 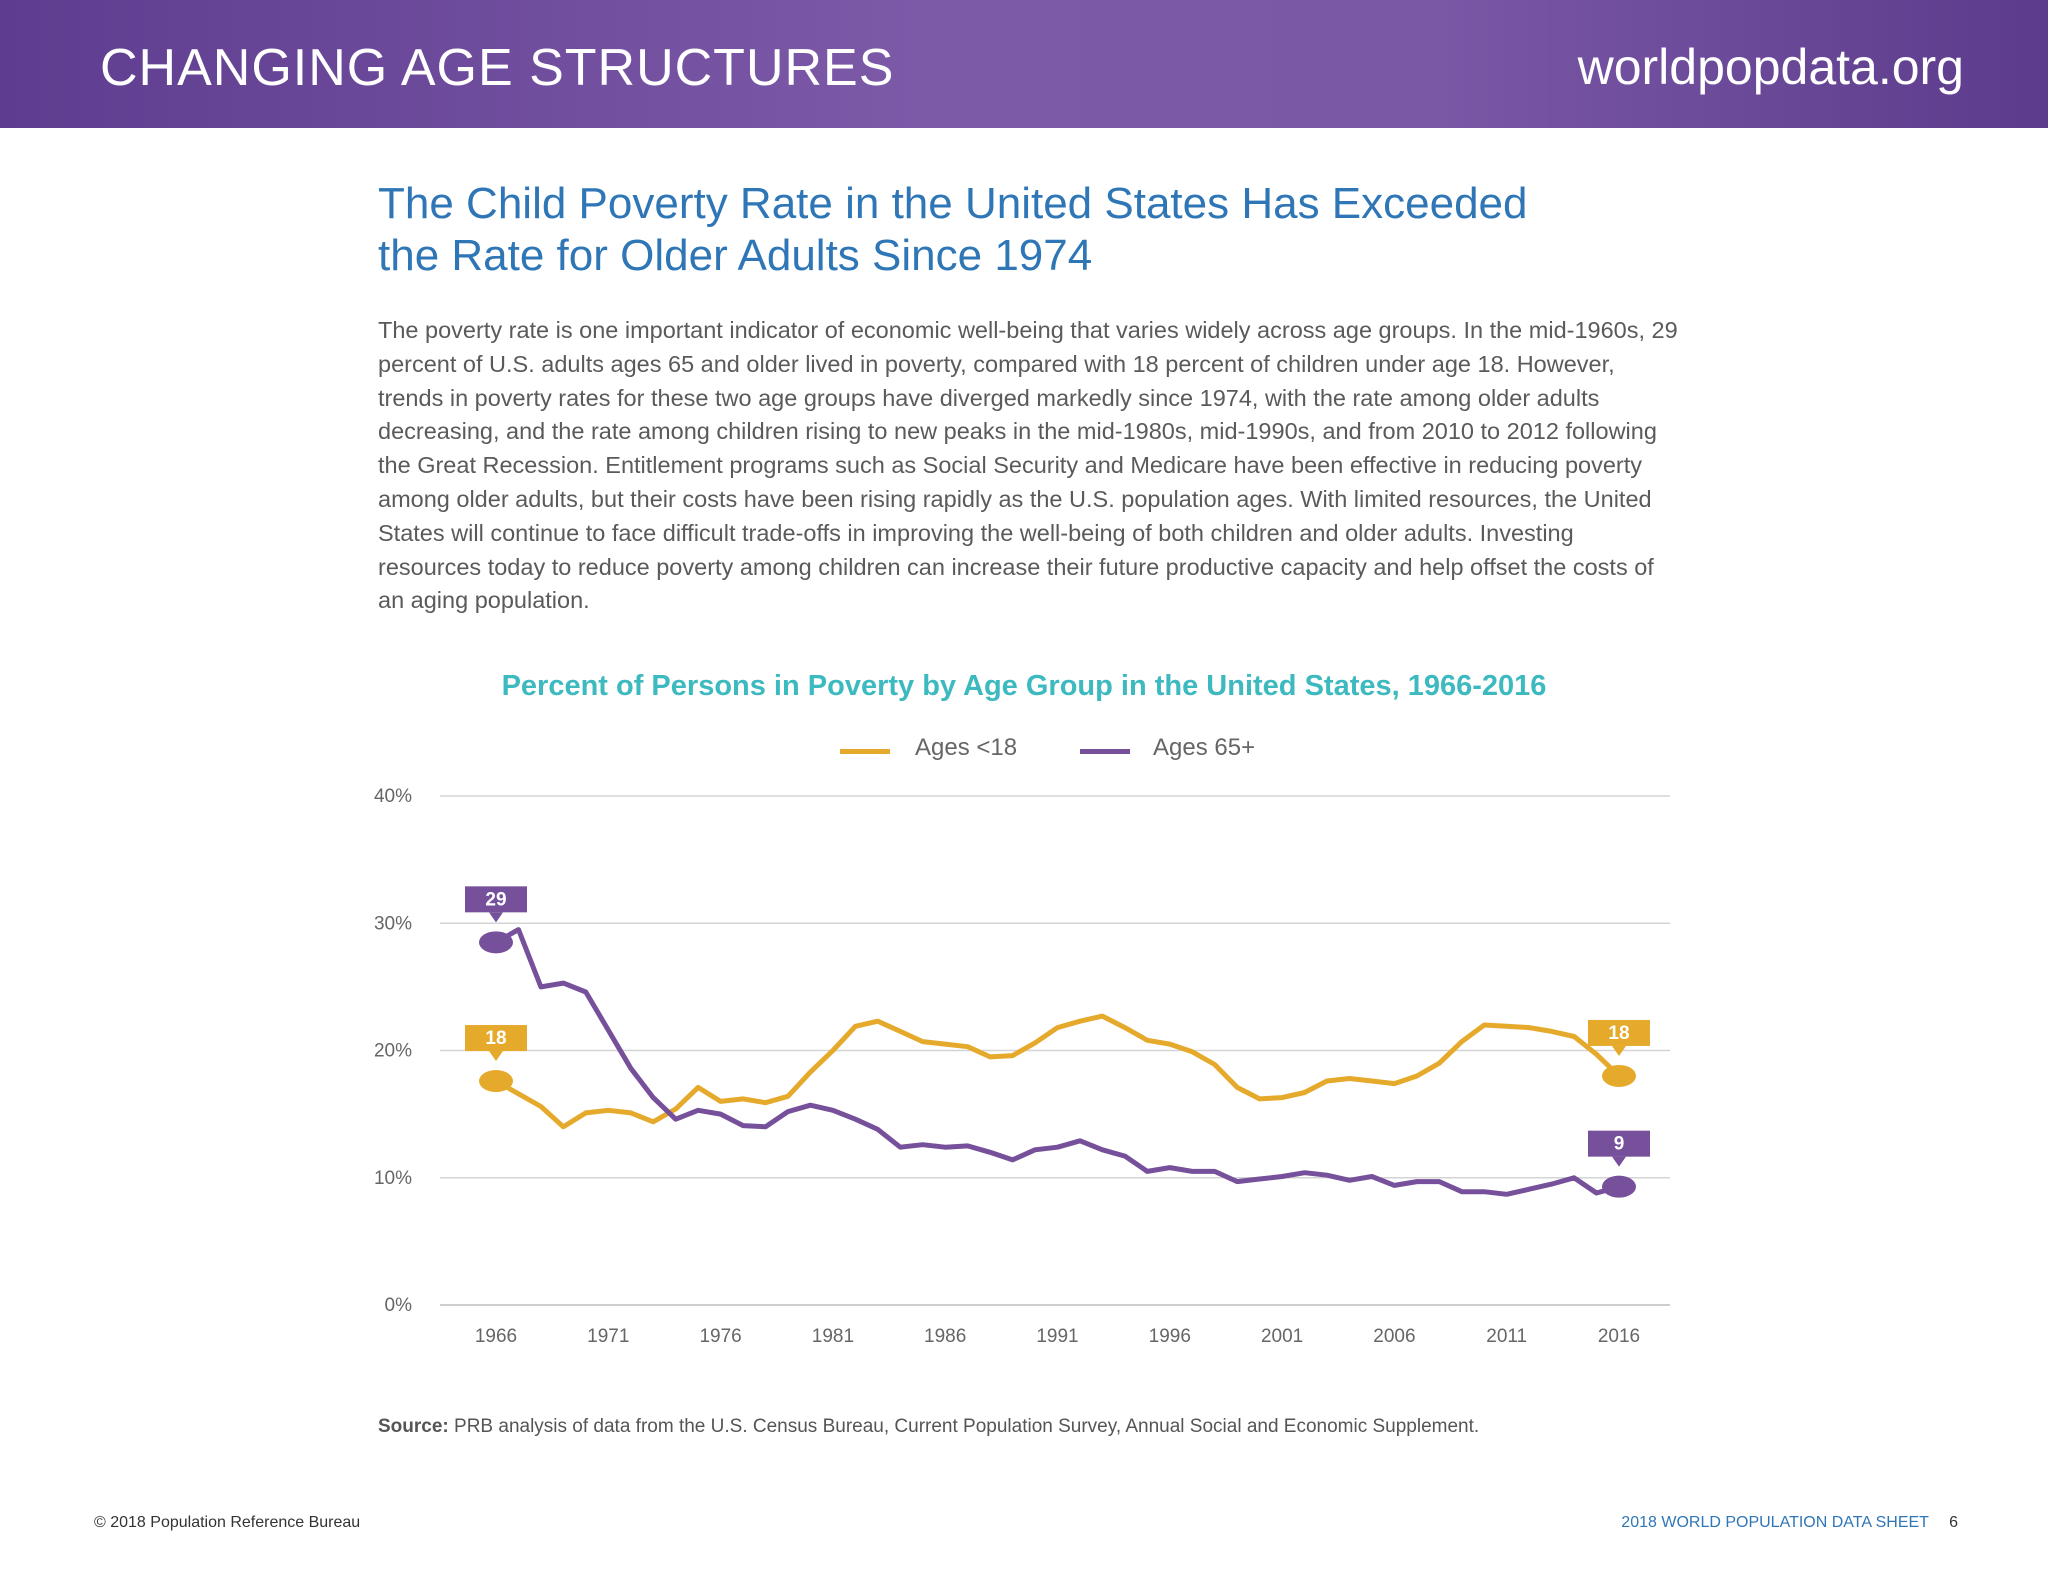 I want to click on x-tick-label: 1986, so click(x=945, y=1336).